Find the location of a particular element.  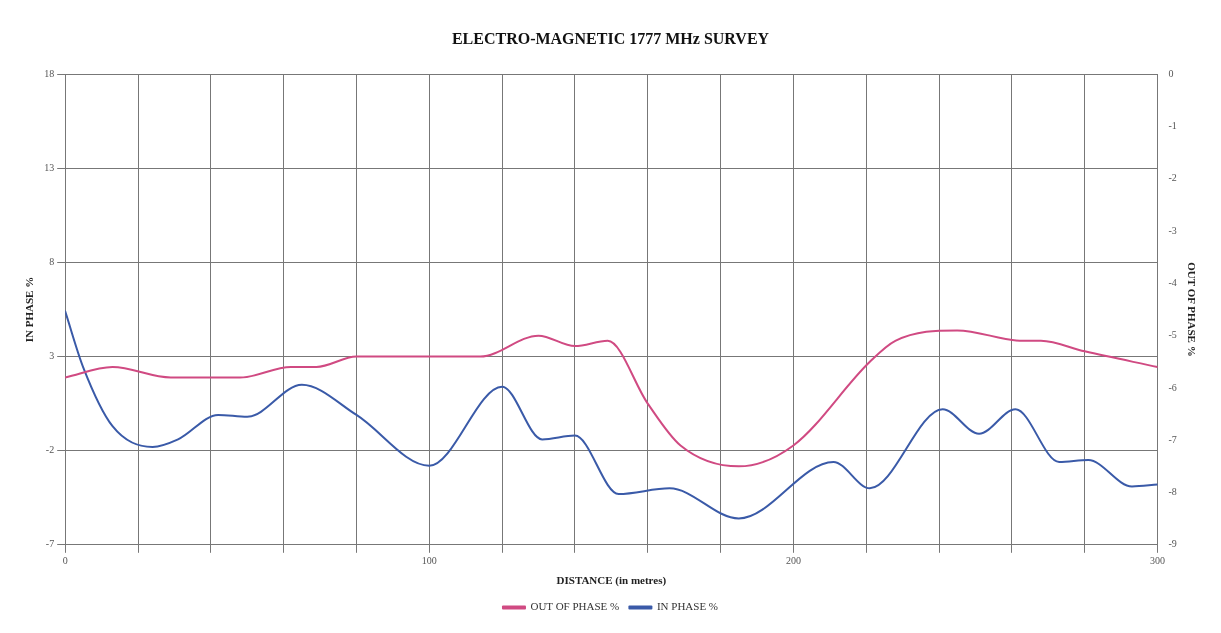

y-tick-label: 13 is located at coordinates (49, 167).